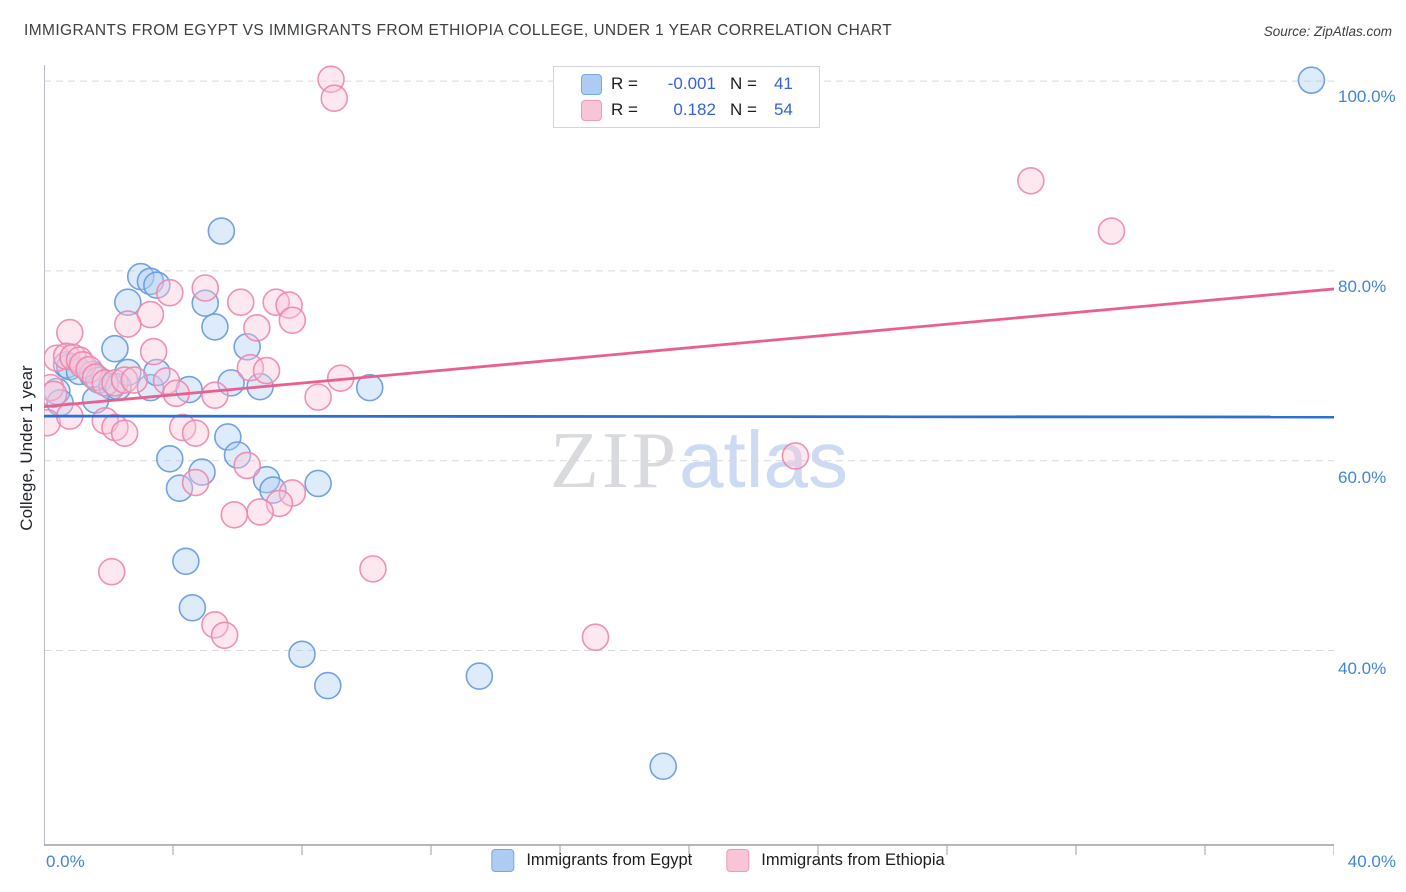  I want to click on y-axis-title: College, Under 1 year, so click(26, 448).